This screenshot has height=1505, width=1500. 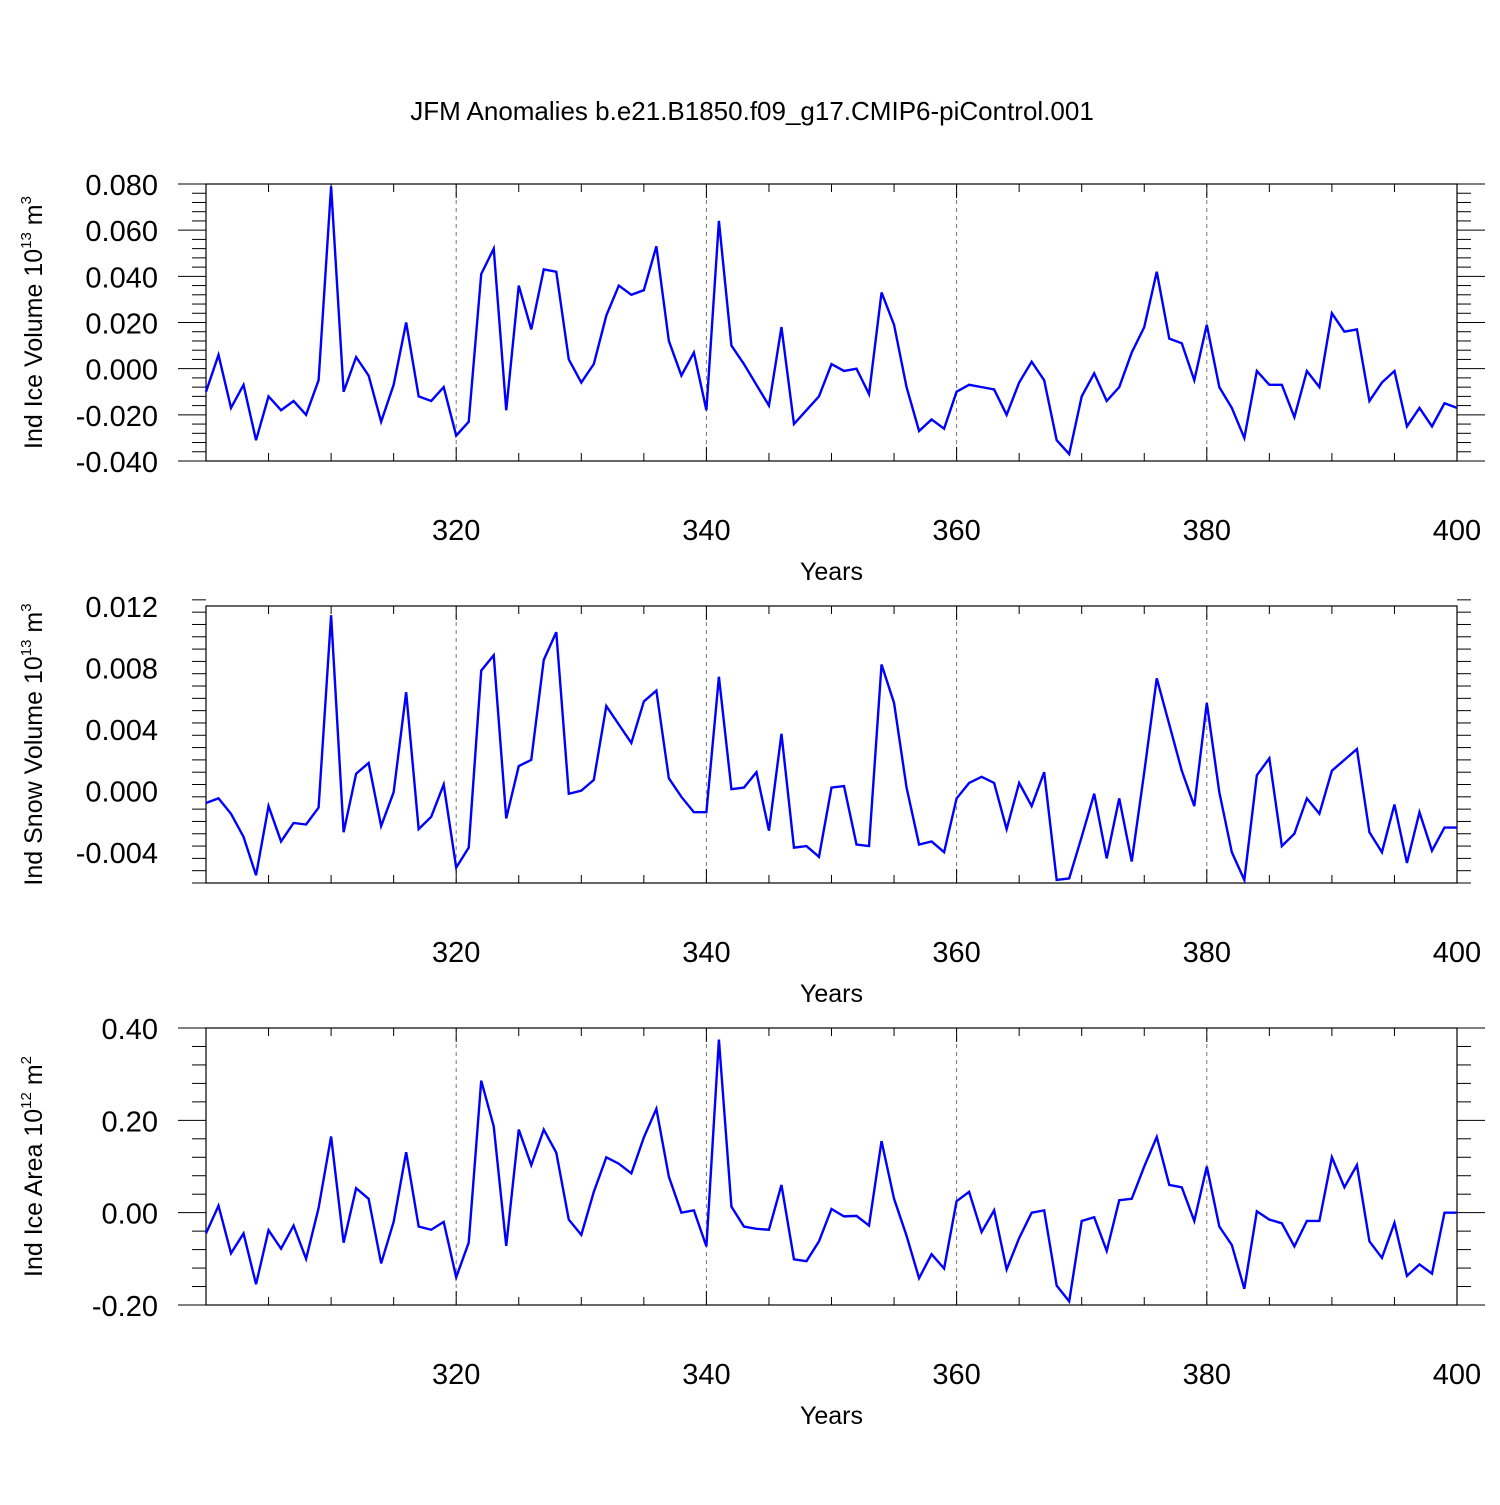 I want to click on y-axis-title: Ind Ice Volume 1013 m3, so click(x=33, y=322).